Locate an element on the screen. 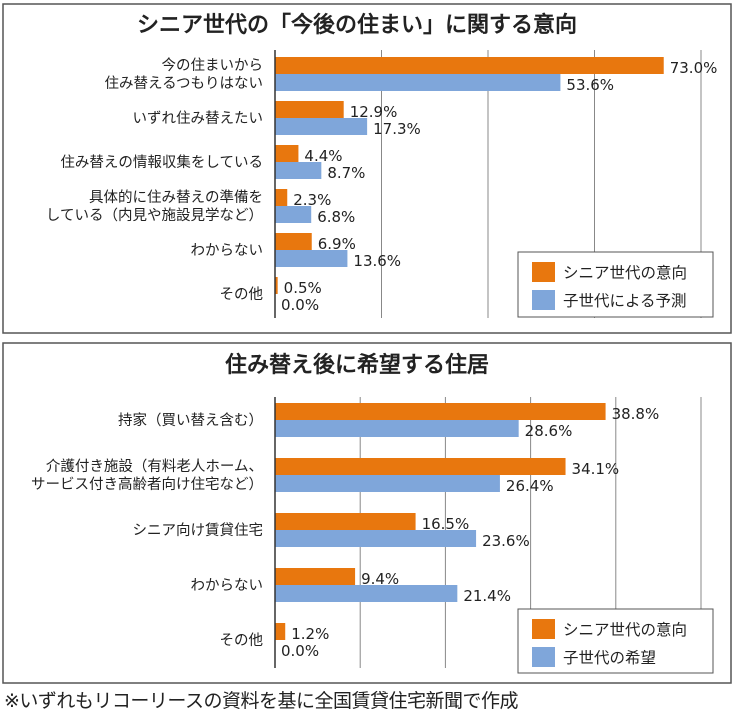  data-label: 34.1% is located at coordinates (596, 469).